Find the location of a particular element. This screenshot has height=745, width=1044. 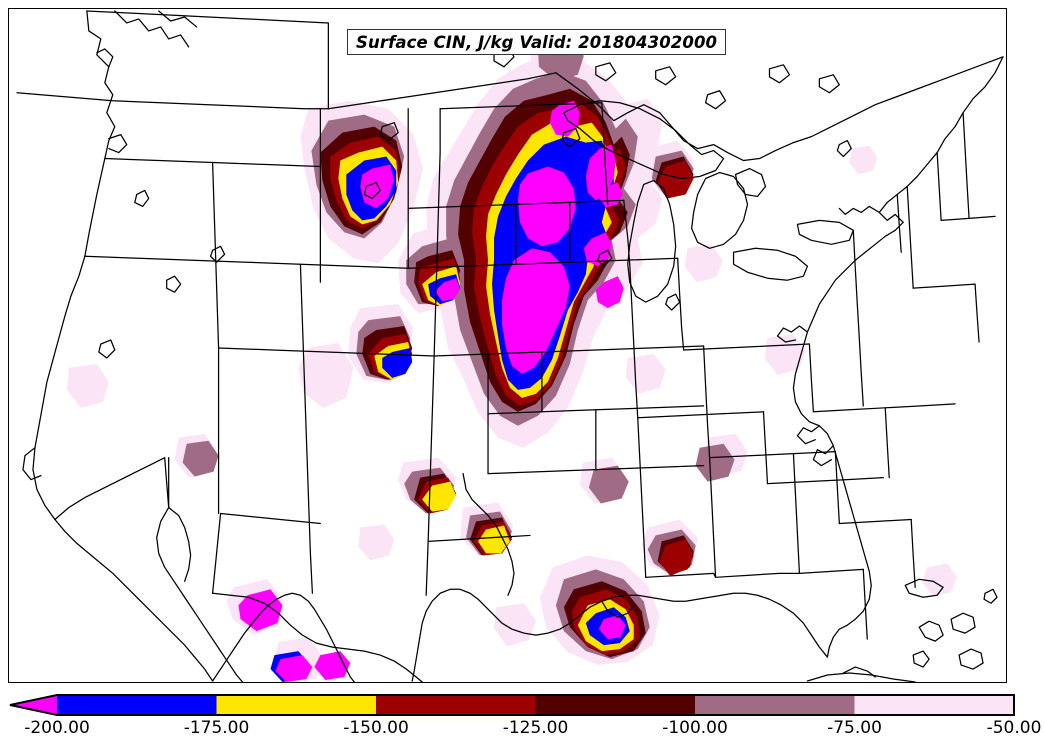

map-title-box: Surface CIN, J/kg Valid: 201804302000 is located at coordinates (537, 42).